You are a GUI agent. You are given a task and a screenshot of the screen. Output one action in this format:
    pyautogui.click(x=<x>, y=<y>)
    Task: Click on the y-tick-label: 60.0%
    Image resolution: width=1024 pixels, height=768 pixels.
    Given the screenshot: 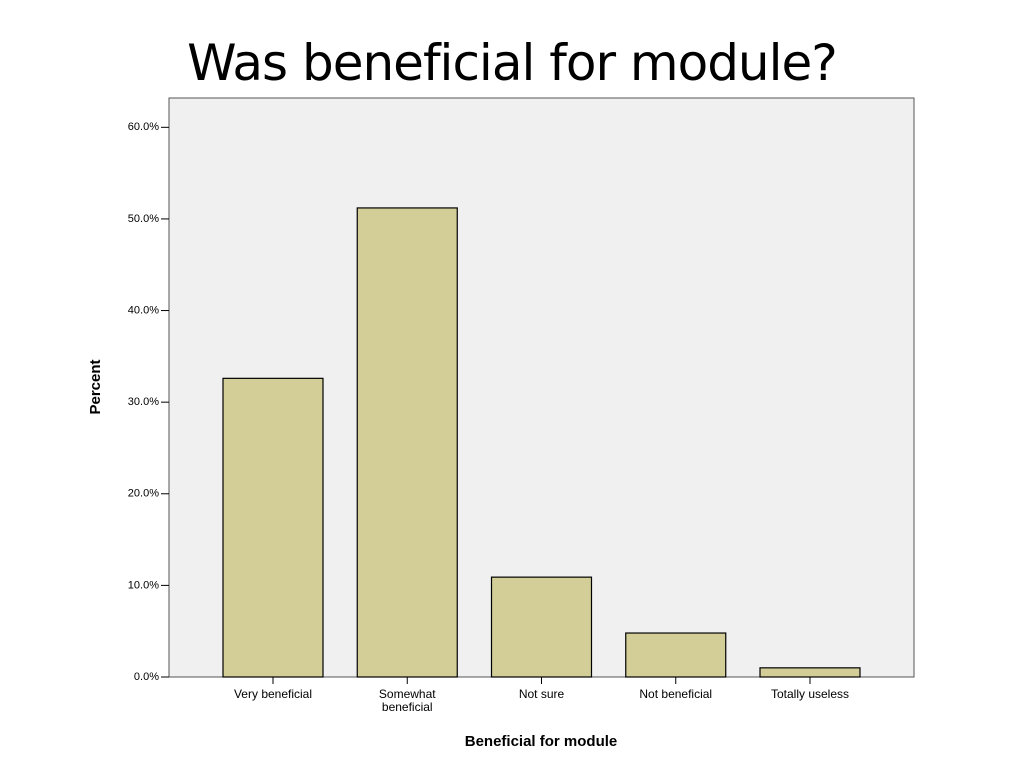 What is the action you would take?
    pyautogui.click(x=143, y=127)
    